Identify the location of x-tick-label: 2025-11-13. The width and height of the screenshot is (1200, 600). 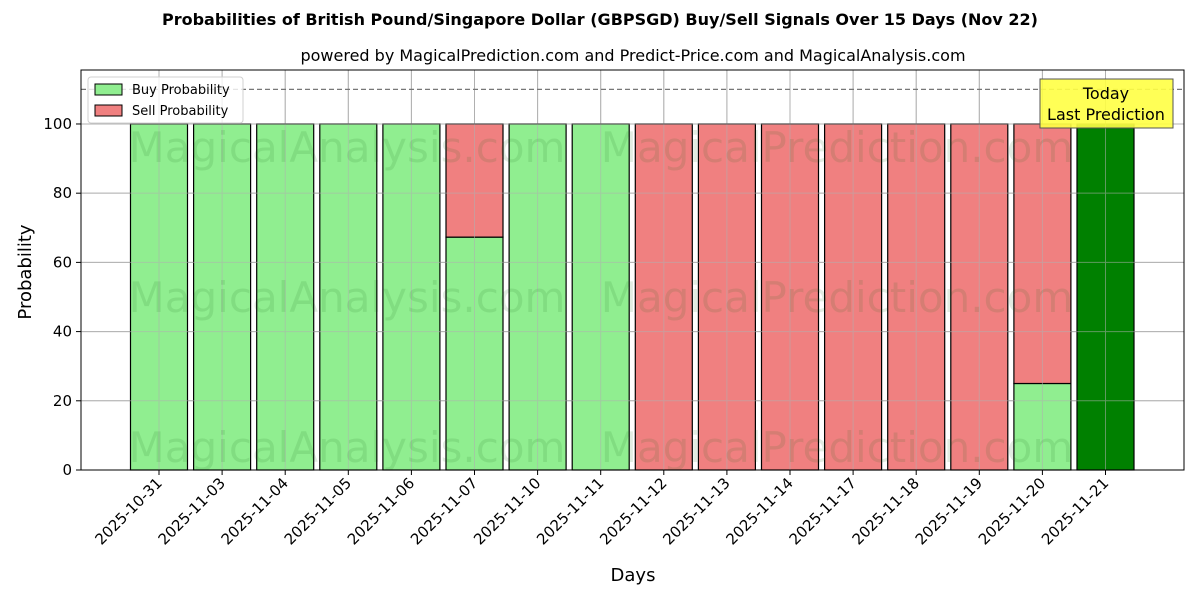
(696, 511).